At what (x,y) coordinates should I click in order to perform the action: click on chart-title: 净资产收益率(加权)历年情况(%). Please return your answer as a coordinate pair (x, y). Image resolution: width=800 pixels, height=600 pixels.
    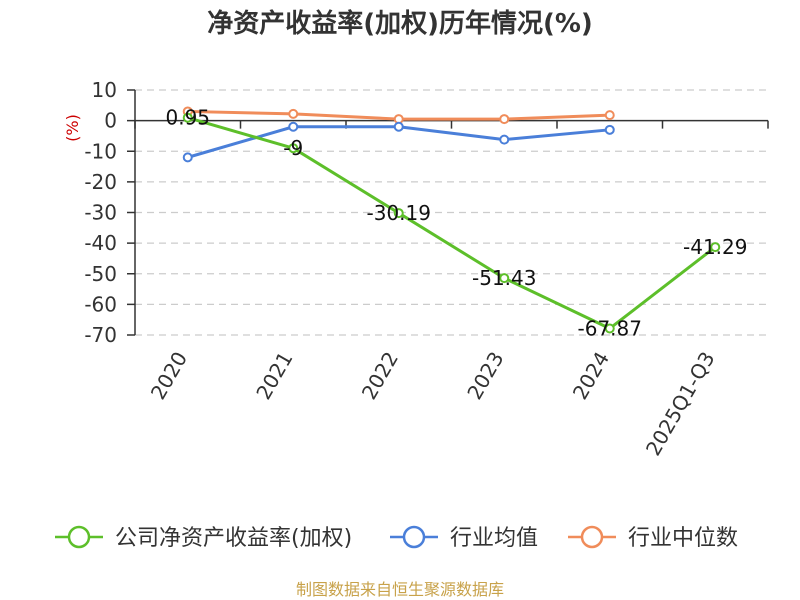
    Looking at the image, I should click on (400, 23).